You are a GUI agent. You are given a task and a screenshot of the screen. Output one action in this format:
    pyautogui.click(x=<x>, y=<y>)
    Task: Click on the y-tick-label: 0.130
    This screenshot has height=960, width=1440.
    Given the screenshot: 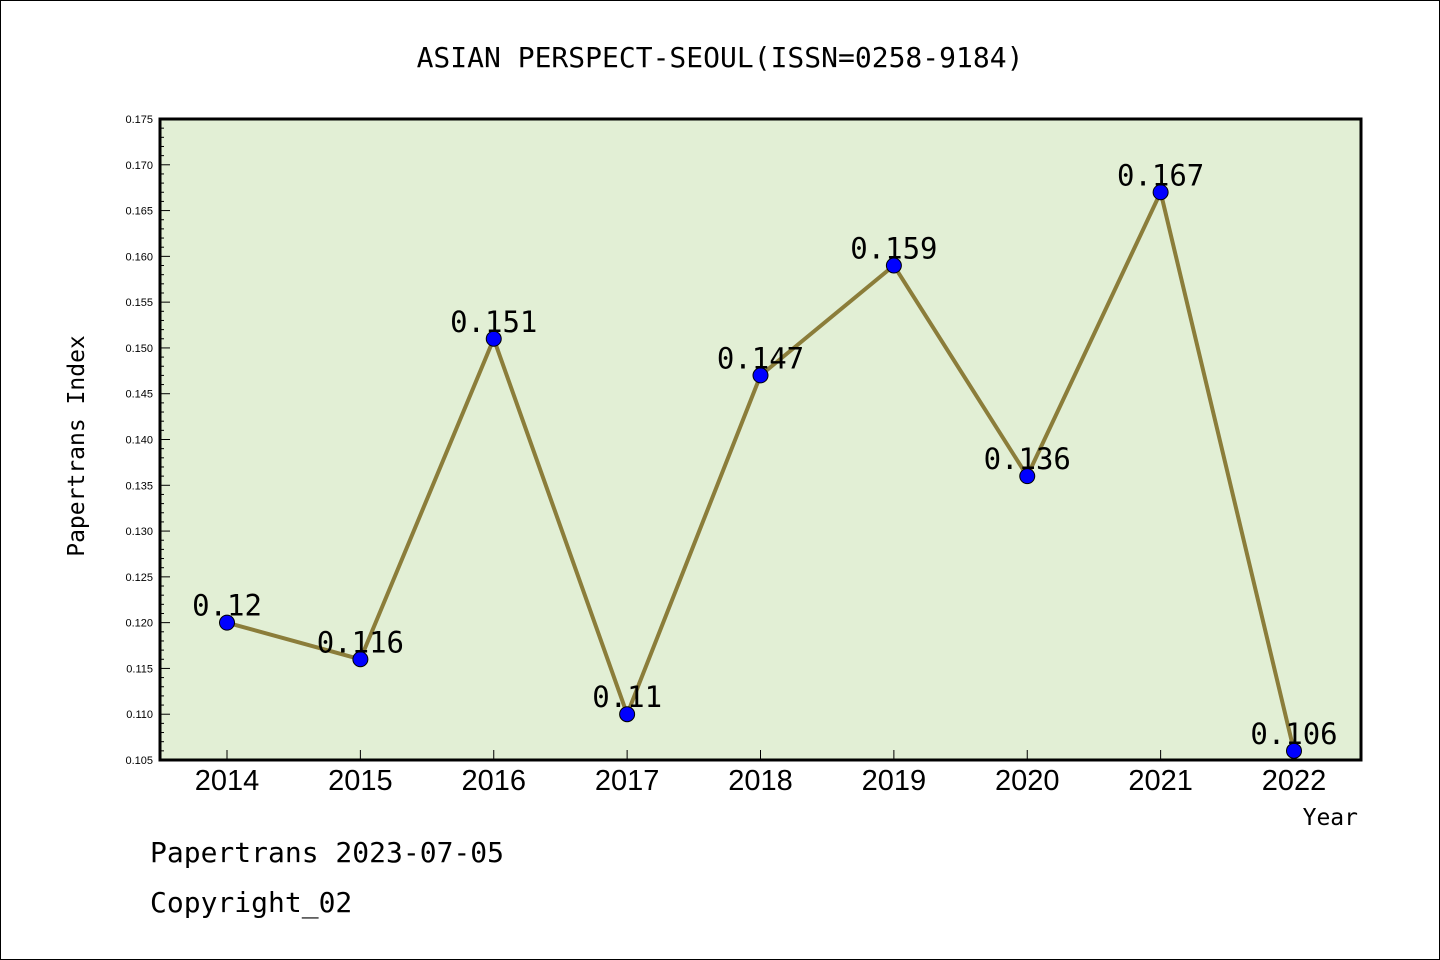 What is the action you would take?
    pyautogui.click(x=139, y=532)
    